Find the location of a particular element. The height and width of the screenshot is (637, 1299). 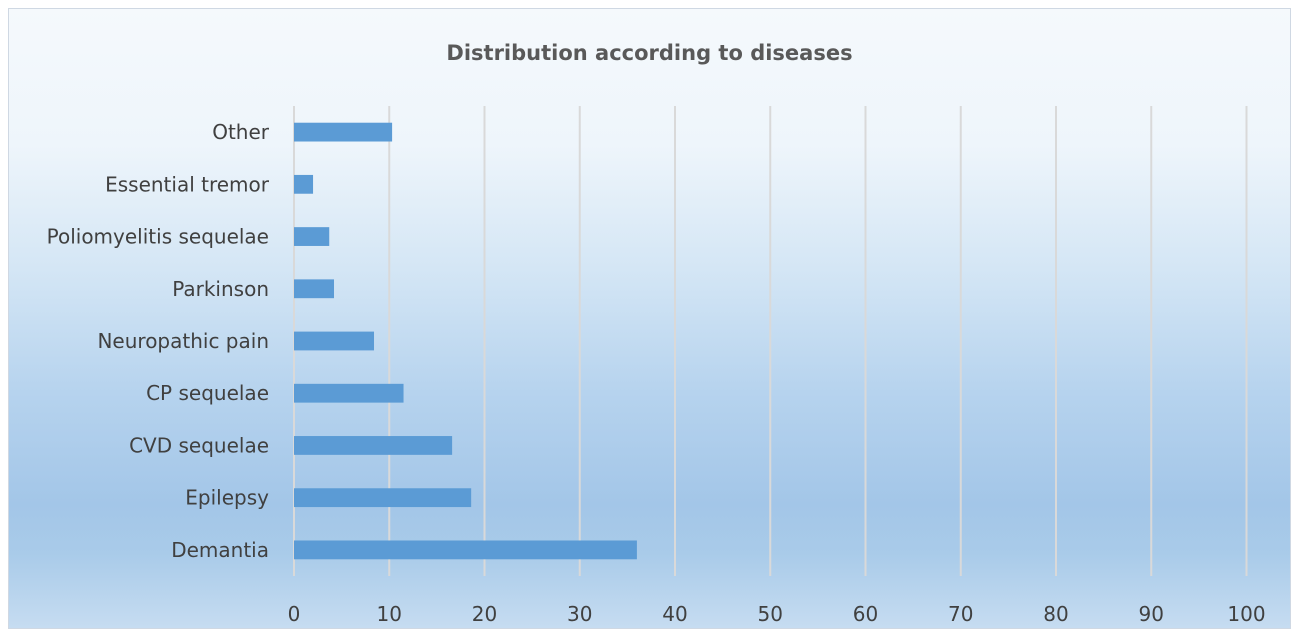

x-tick-labels: 0 10 20 30 40 50 60 70 80 90 100 is located at coordinates (777, 614).